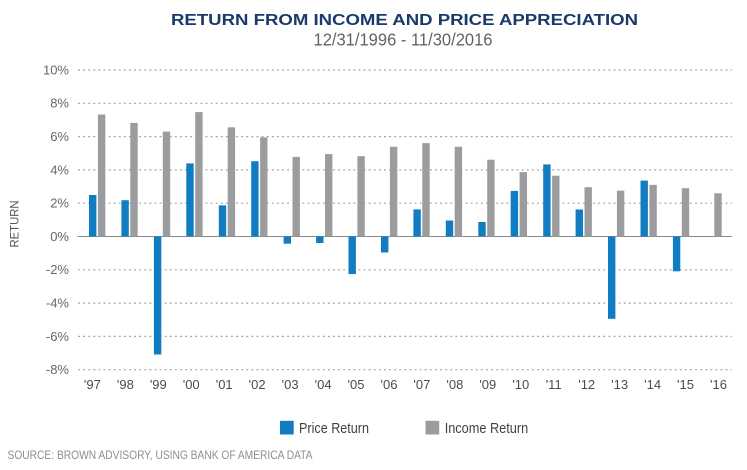 The width and height of the screenshot is (747, 470). I want to click on svg-text: '02, so click(257, 384).